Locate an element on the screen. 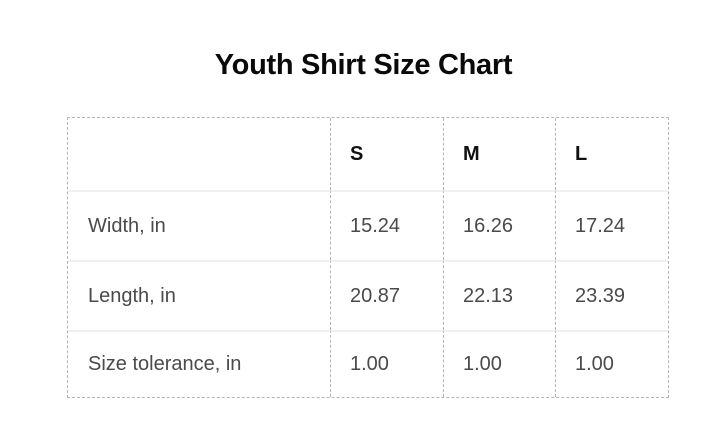 Image resolution: width=727 pixels, height=441 pixels. row-label-length: Length, in is located at coordinates (199, 295).